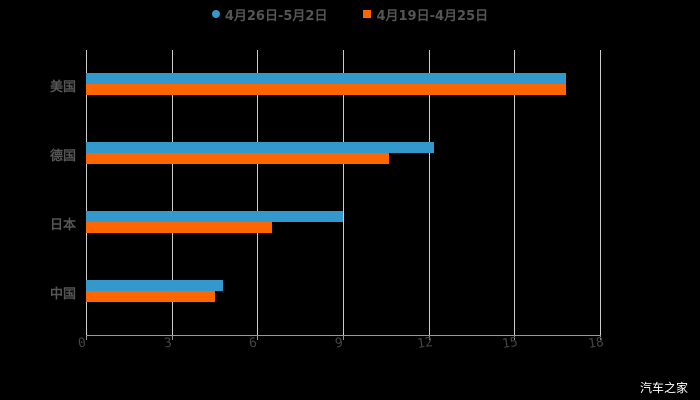 The image size is (700, 400). What do you see at coordinates (432, 16) in the screenshot?
I see `legend-label: 4月19日-4月25日` at bounding box center [432, 16].